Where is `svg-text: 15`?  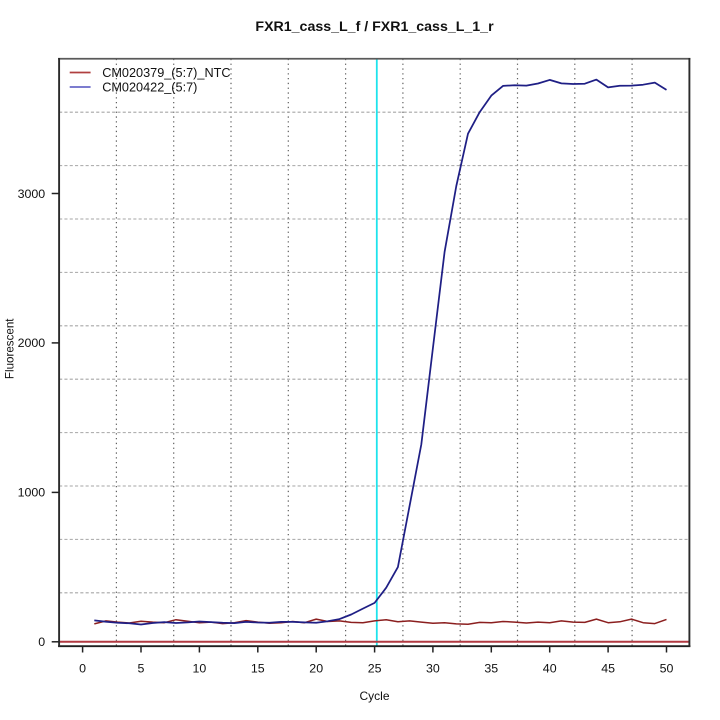
svg-text: 15 is located at coordinates (258, 669).